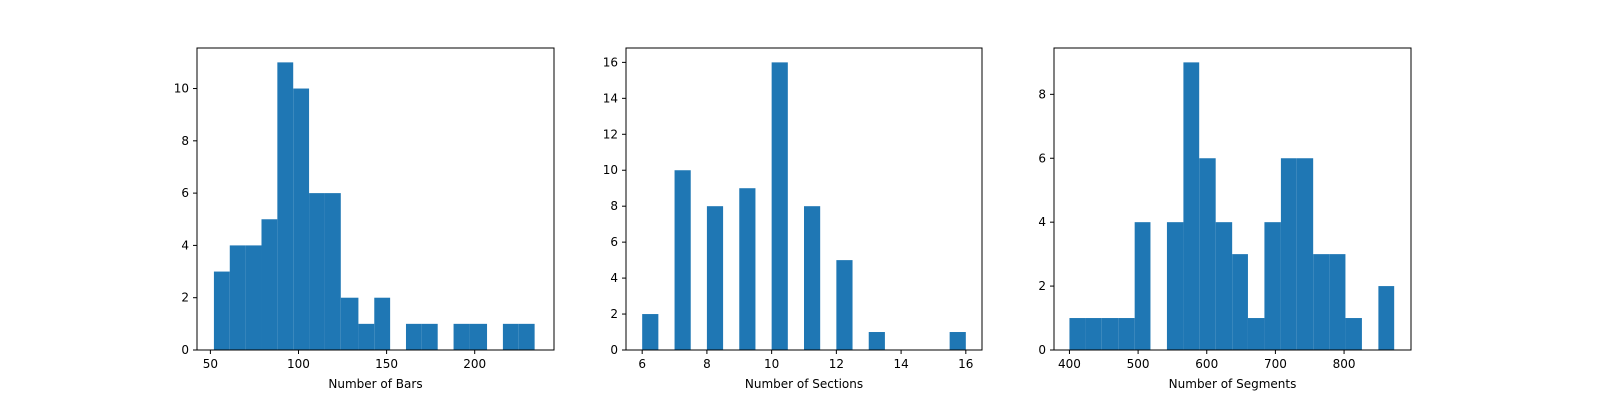 The width and height of the screenshot is (1600, 400). Describe the element at coordinates (836, 364) in the screenshot. I see `x-tick-label: 12` at that location.